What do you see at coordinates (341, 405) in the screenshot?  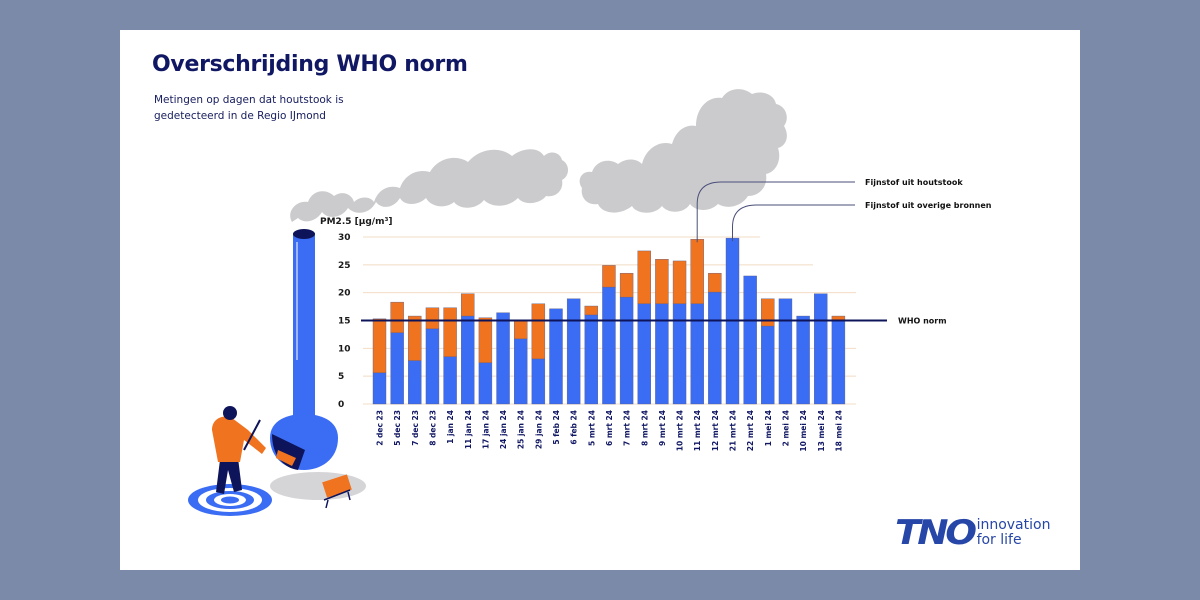 I see `y-tick-0: 0` at bounding box center [341, 405].